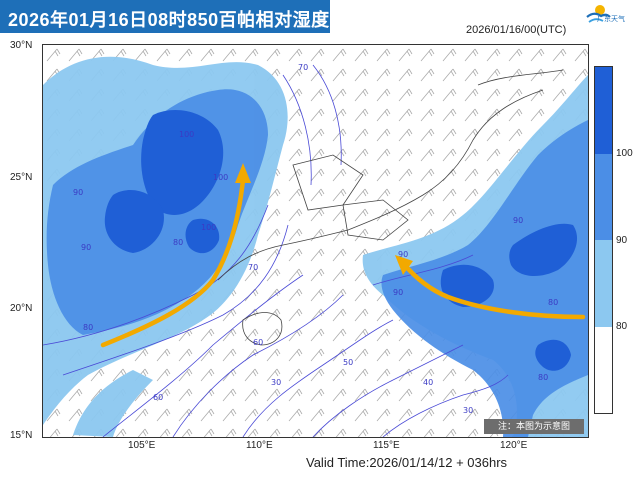 This screenshot has height=481, width=640. I want to click on lon-label: 110°E, so click(259, 445).